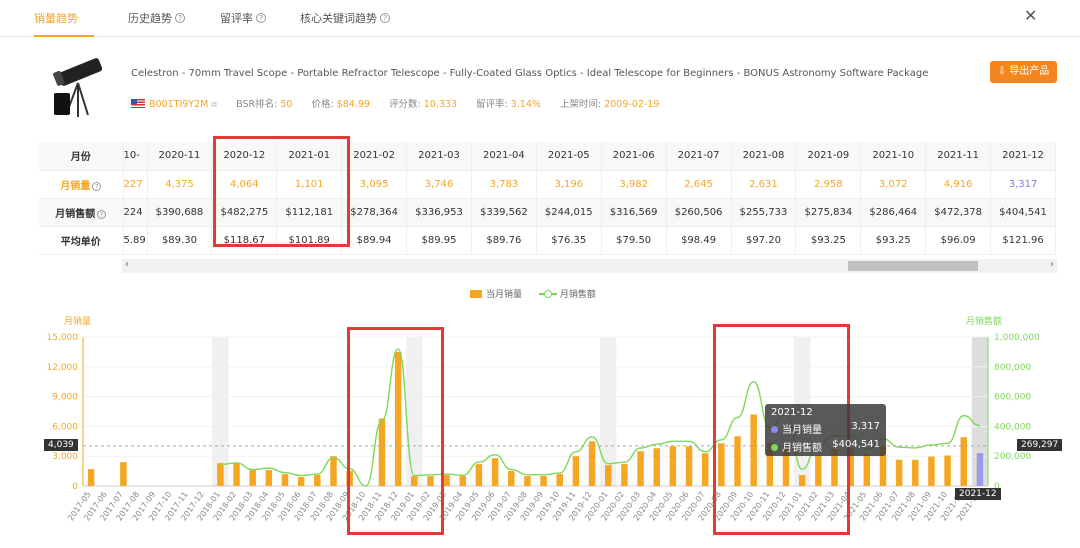  I want to click on table-cell: 2,958, so click(828, 184).